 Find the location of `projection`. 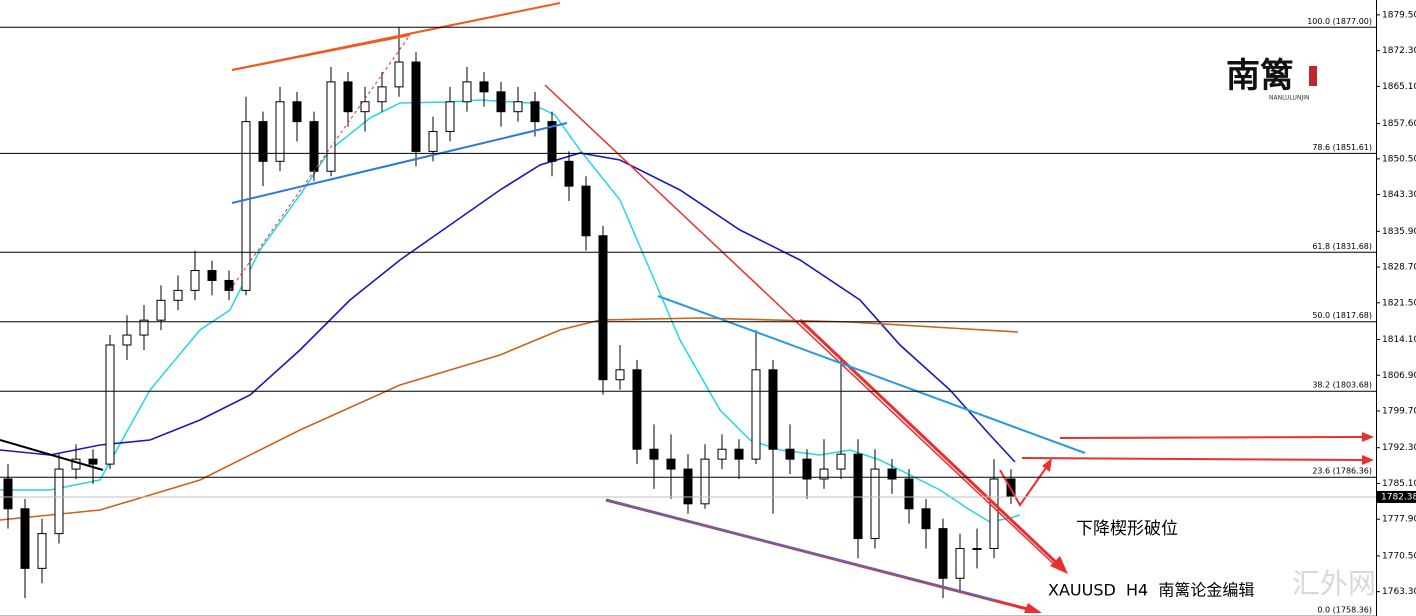

projection is located at coordinates (1024, 485).